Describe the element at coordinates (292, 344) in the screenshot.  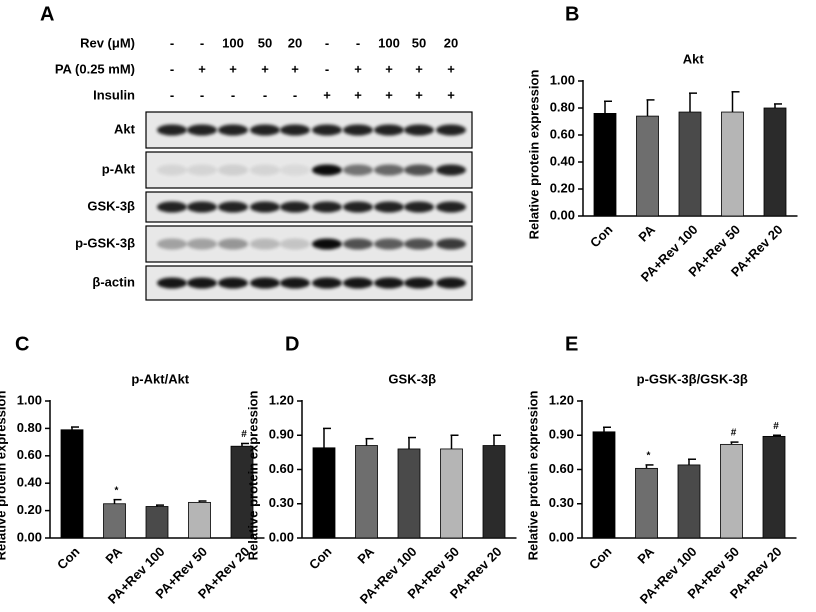
I see `panel-label: D` at that location.